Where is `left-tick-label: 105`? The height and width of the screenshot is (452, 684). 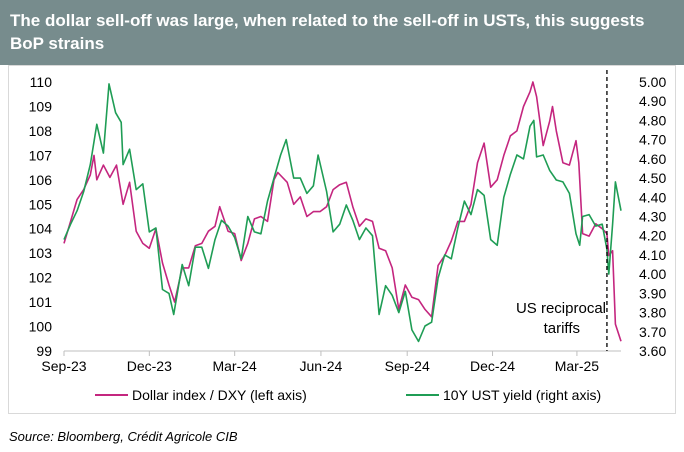 left-tick-label: 105 is located at coordinates (41, 204).